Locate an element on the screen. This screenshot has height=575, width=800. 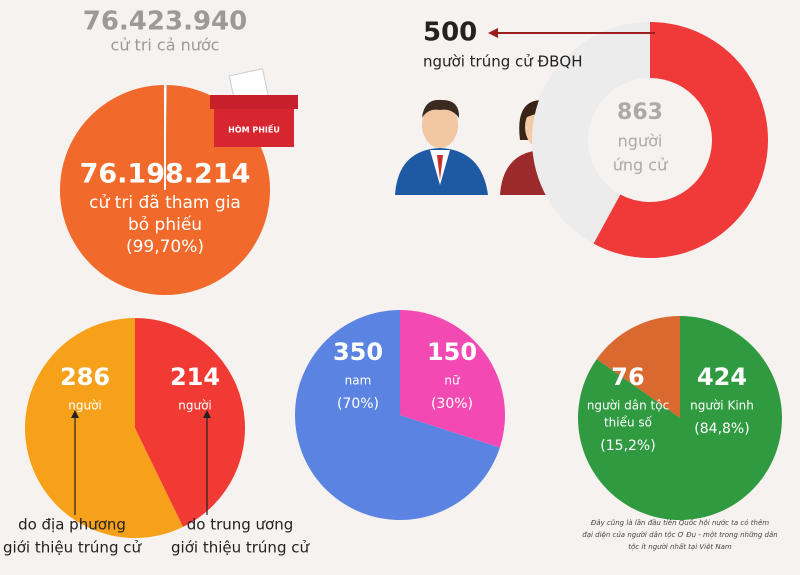
footnote: tộc ít người nhất tại Việt Nam is located at coordinates (680, 547).